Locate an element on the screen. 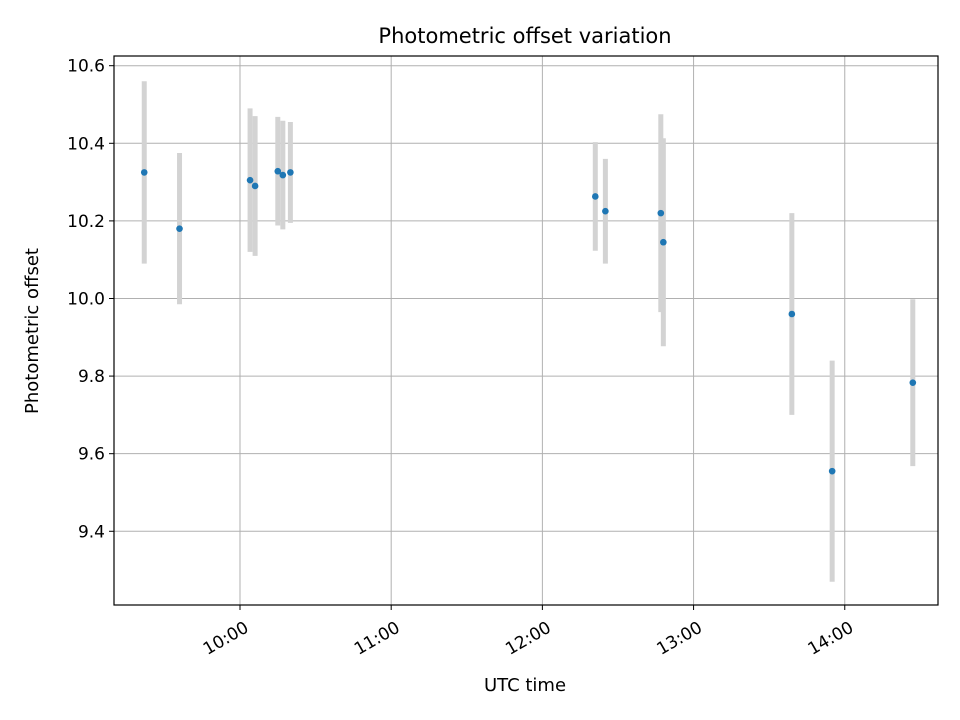 The image size is (960, 720). y-tick-label: 10.6 is located at coordinates (86, 67).